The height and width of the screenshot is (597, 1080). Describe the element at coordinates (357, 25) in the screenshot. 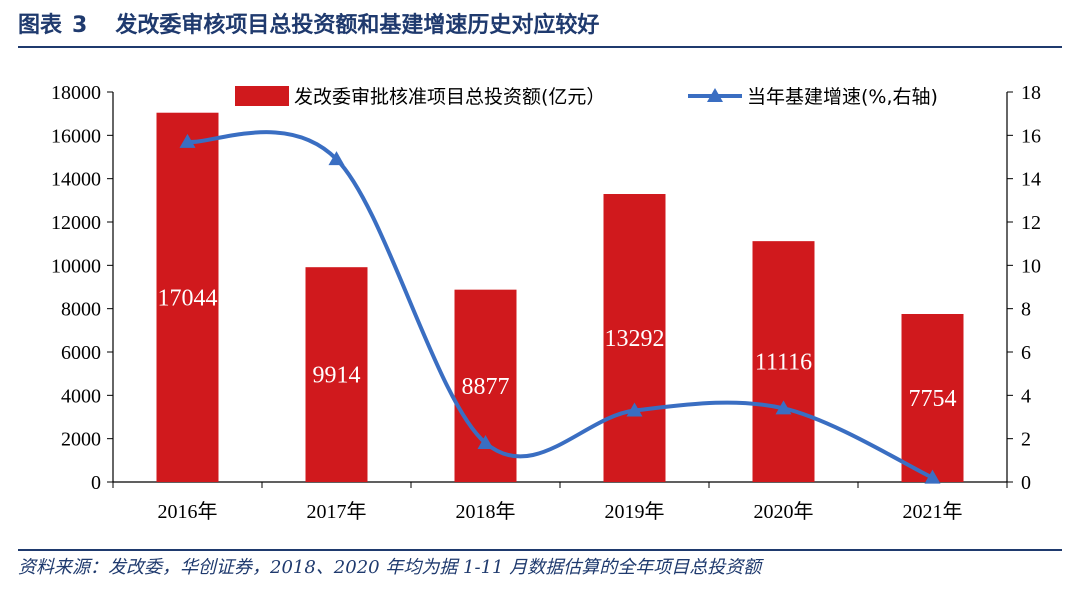

I see `figure-title-text: 发改委审核项目总投资额和基建增速历史对应较好` at that location.